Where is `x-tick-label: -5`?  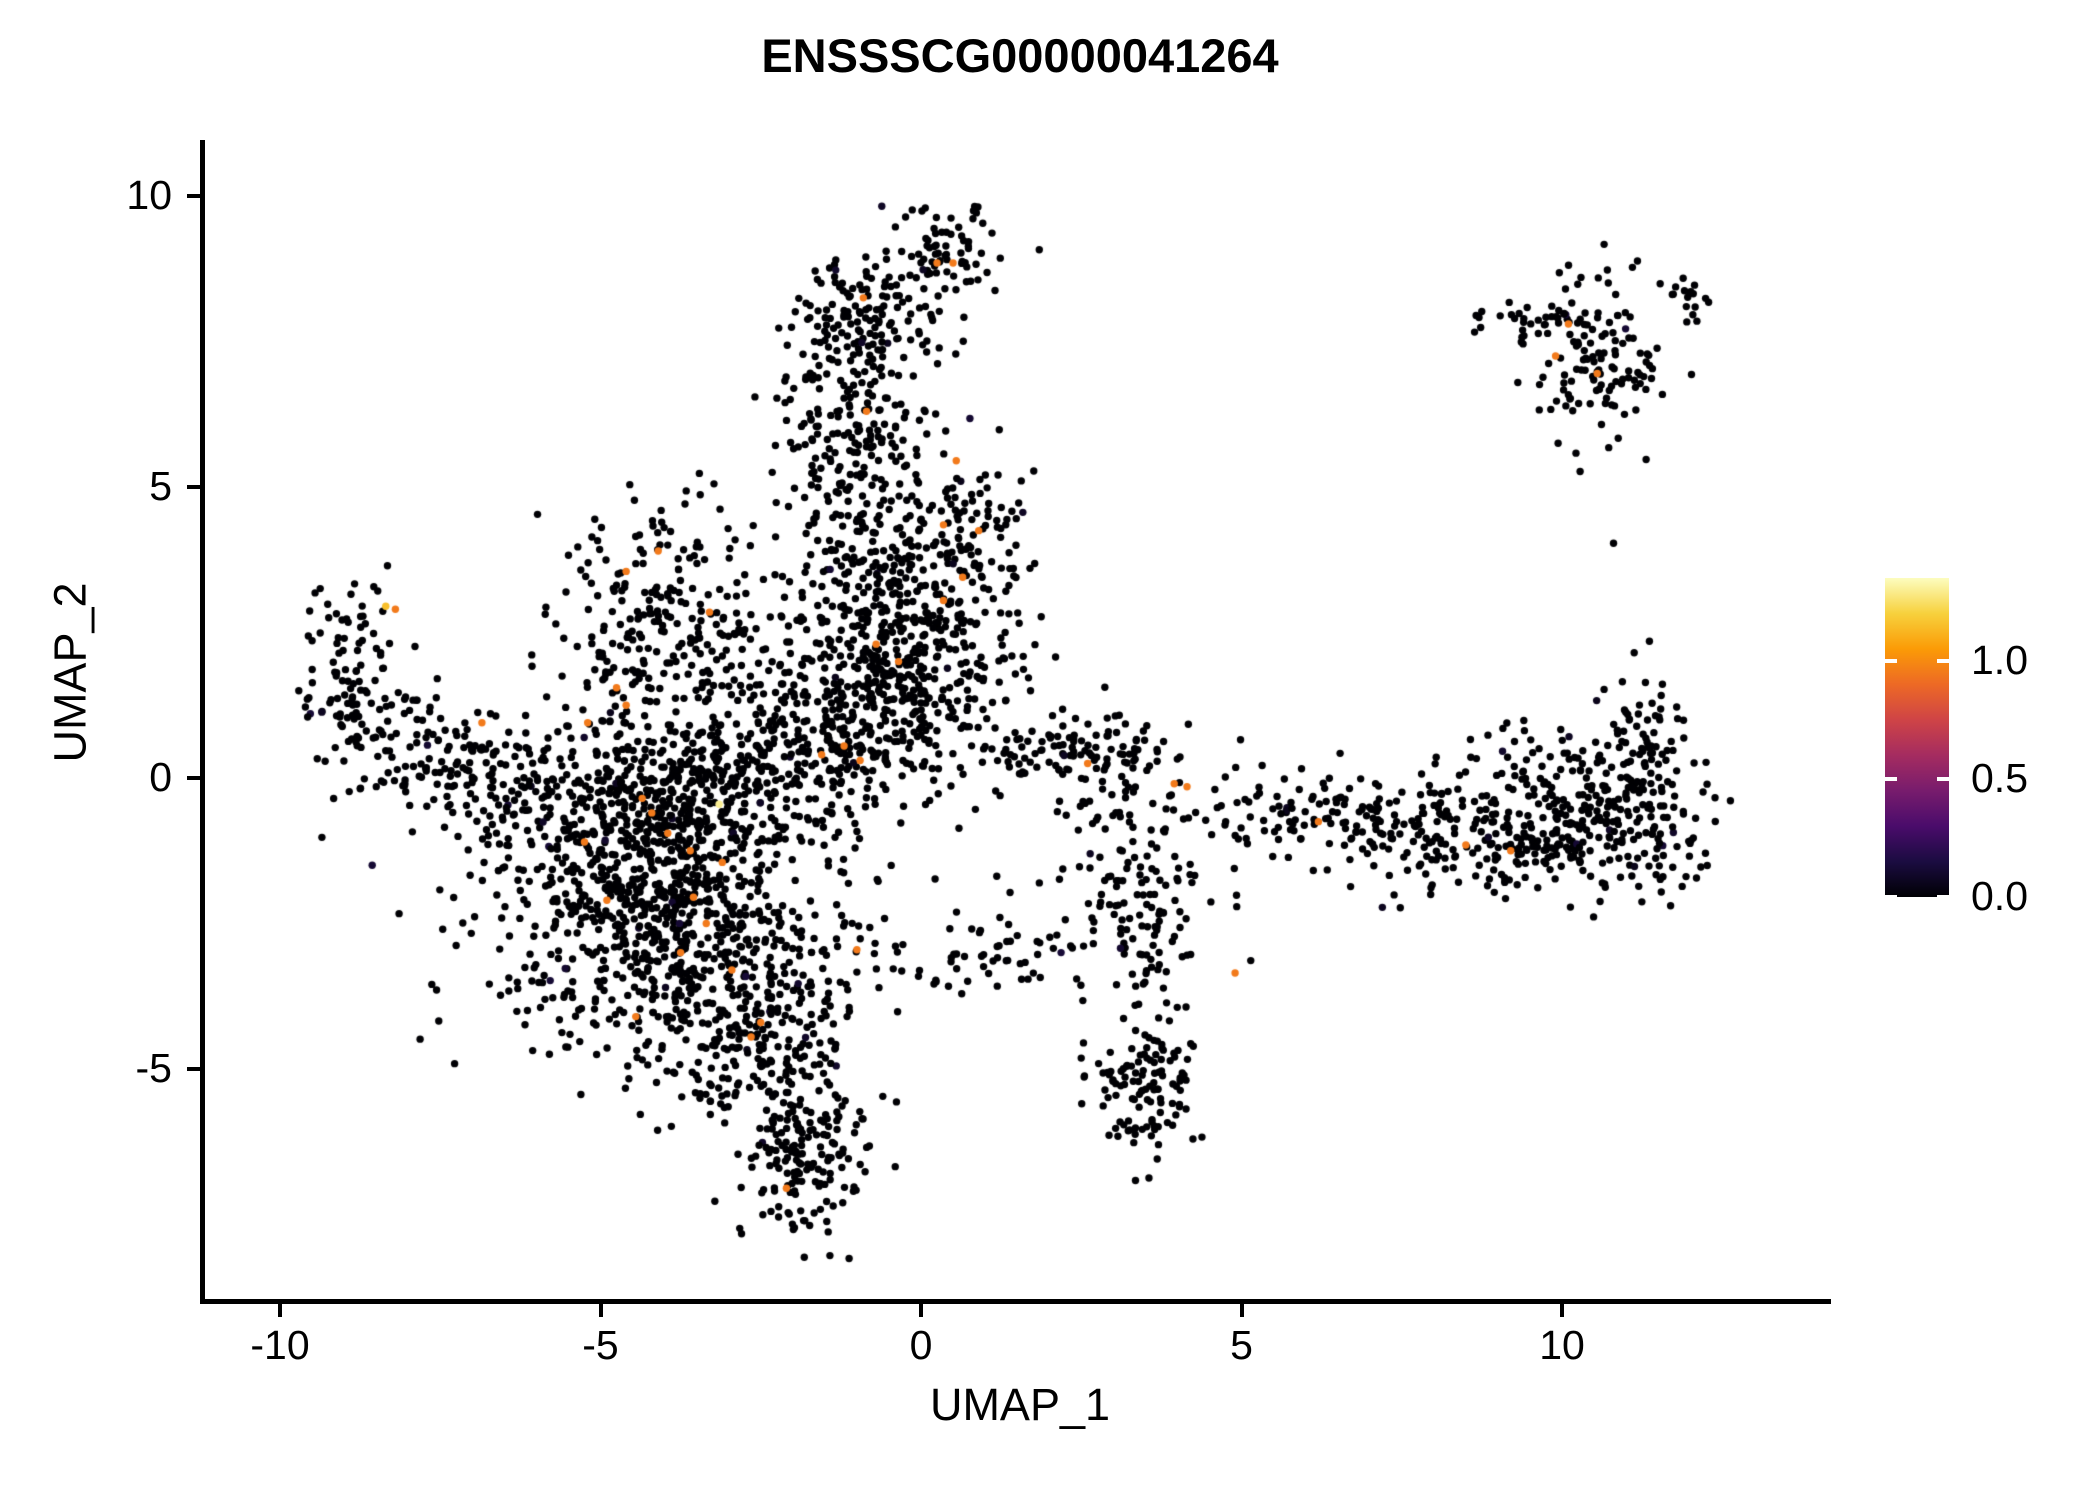
x-tick-label: -5 is located at coordinates (600, 1345).